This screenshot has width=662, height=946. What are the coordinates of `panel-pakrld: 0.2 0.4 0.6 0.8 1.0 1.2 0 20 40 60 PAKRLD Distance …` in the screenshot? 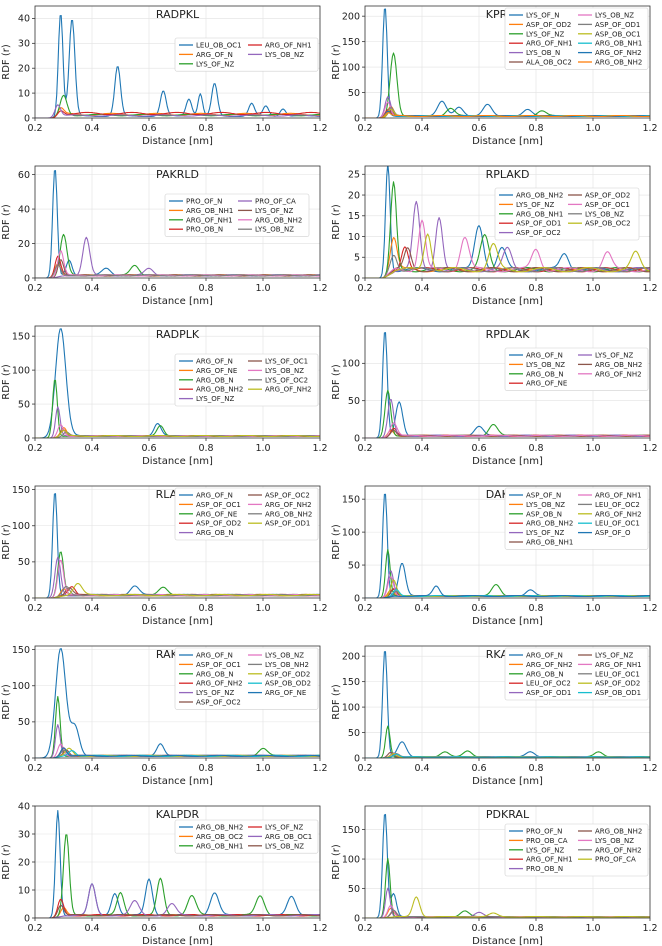 It's located at (164, 236).